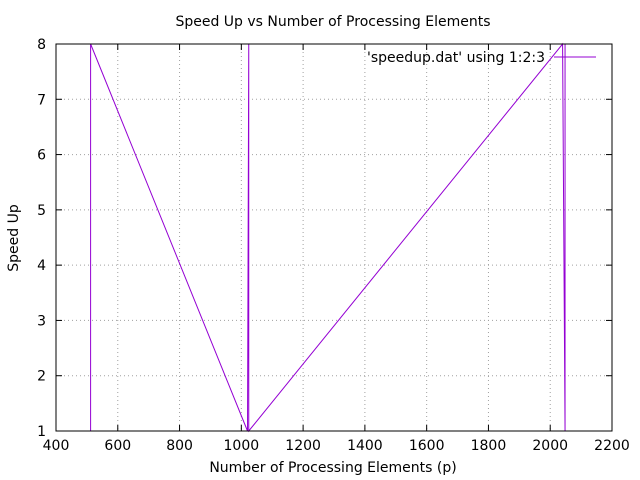 Image resolution: width=640 pixels, height=480 pixels. I want to click on x-tick-label: 2200, so click(612, 446).